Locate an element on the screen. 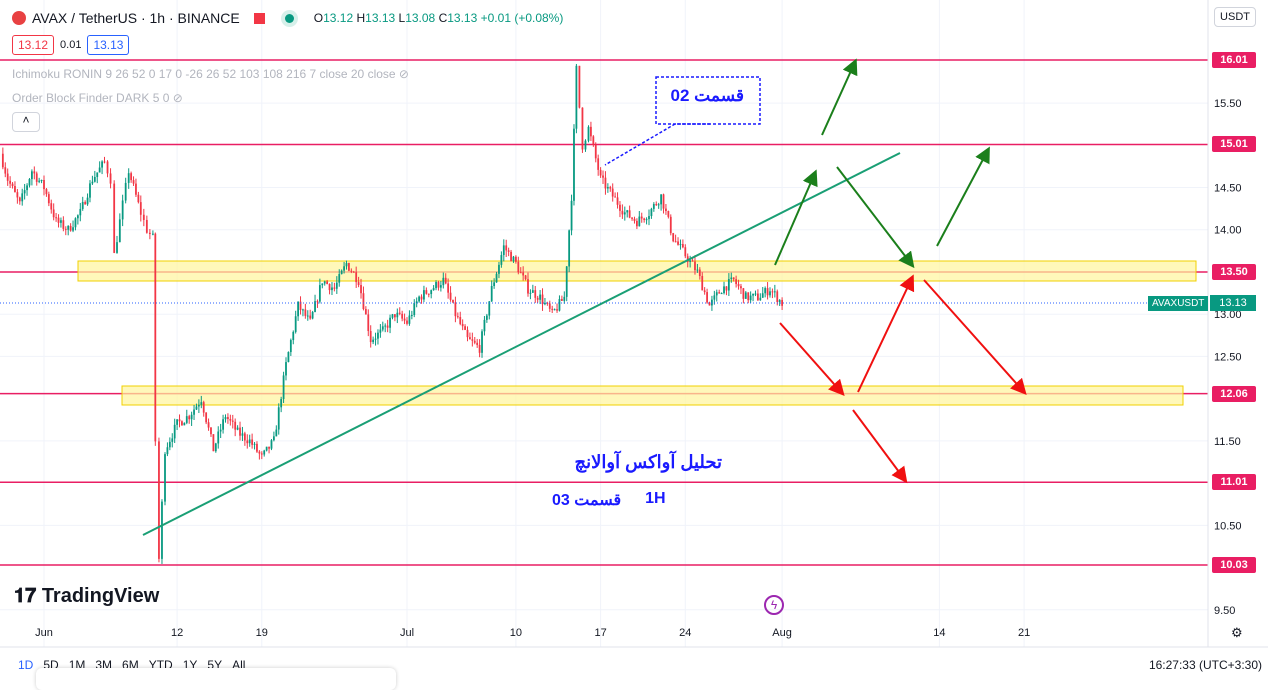 The height and width of the screenshot is (690, 1268). range-1d: 1D is located at coordinates (26, 665).